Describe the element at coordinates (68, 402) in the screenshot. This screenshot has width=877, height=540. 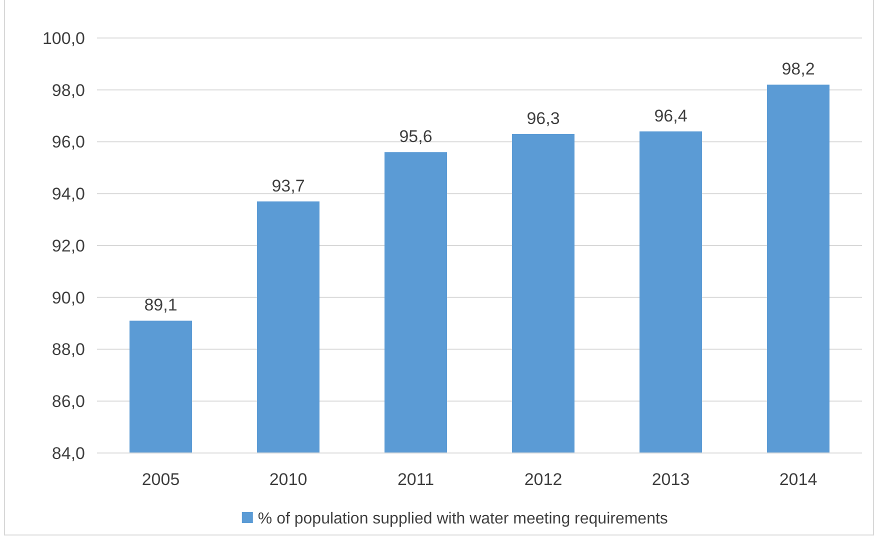
I see `y-tick-label: 86,0` at that location.